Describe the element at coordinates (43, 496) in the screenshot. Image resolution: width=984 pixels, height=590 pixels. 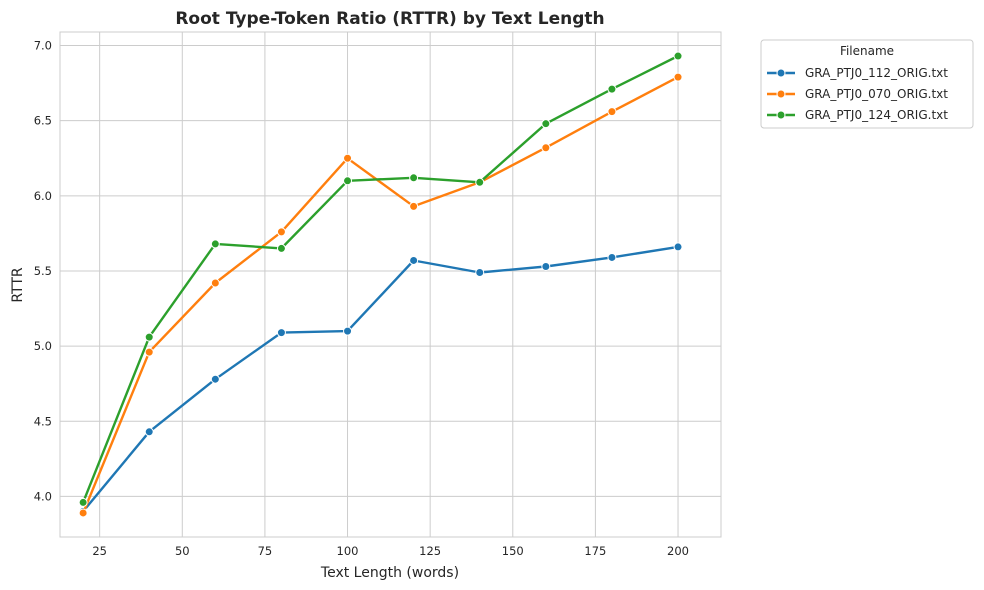
I see `y-tick-label: 4.0` at that location.